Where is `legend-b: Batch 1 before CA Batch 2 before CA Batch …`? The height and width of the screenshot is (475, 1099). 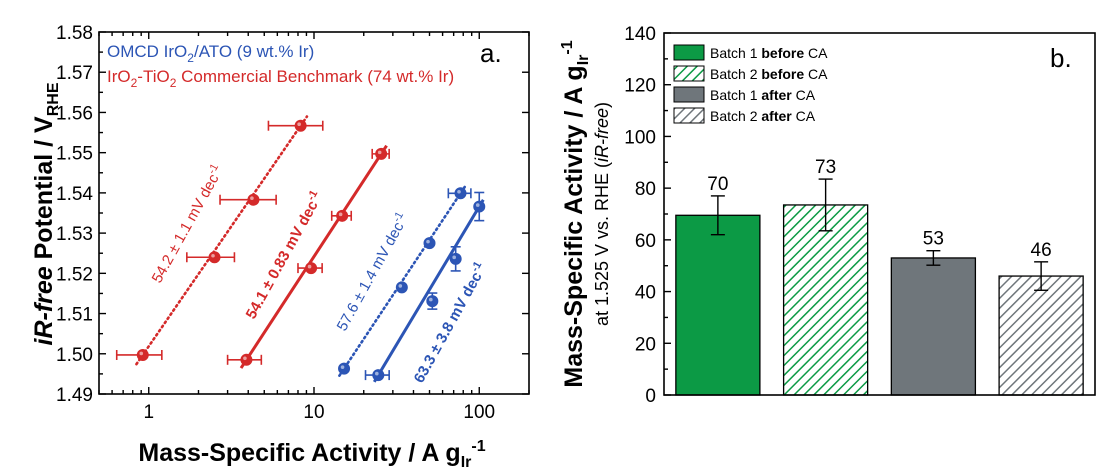
legend-b: Batch 1 before CA Batch 2 before CA Batch … is located at coordinates (750, 84).